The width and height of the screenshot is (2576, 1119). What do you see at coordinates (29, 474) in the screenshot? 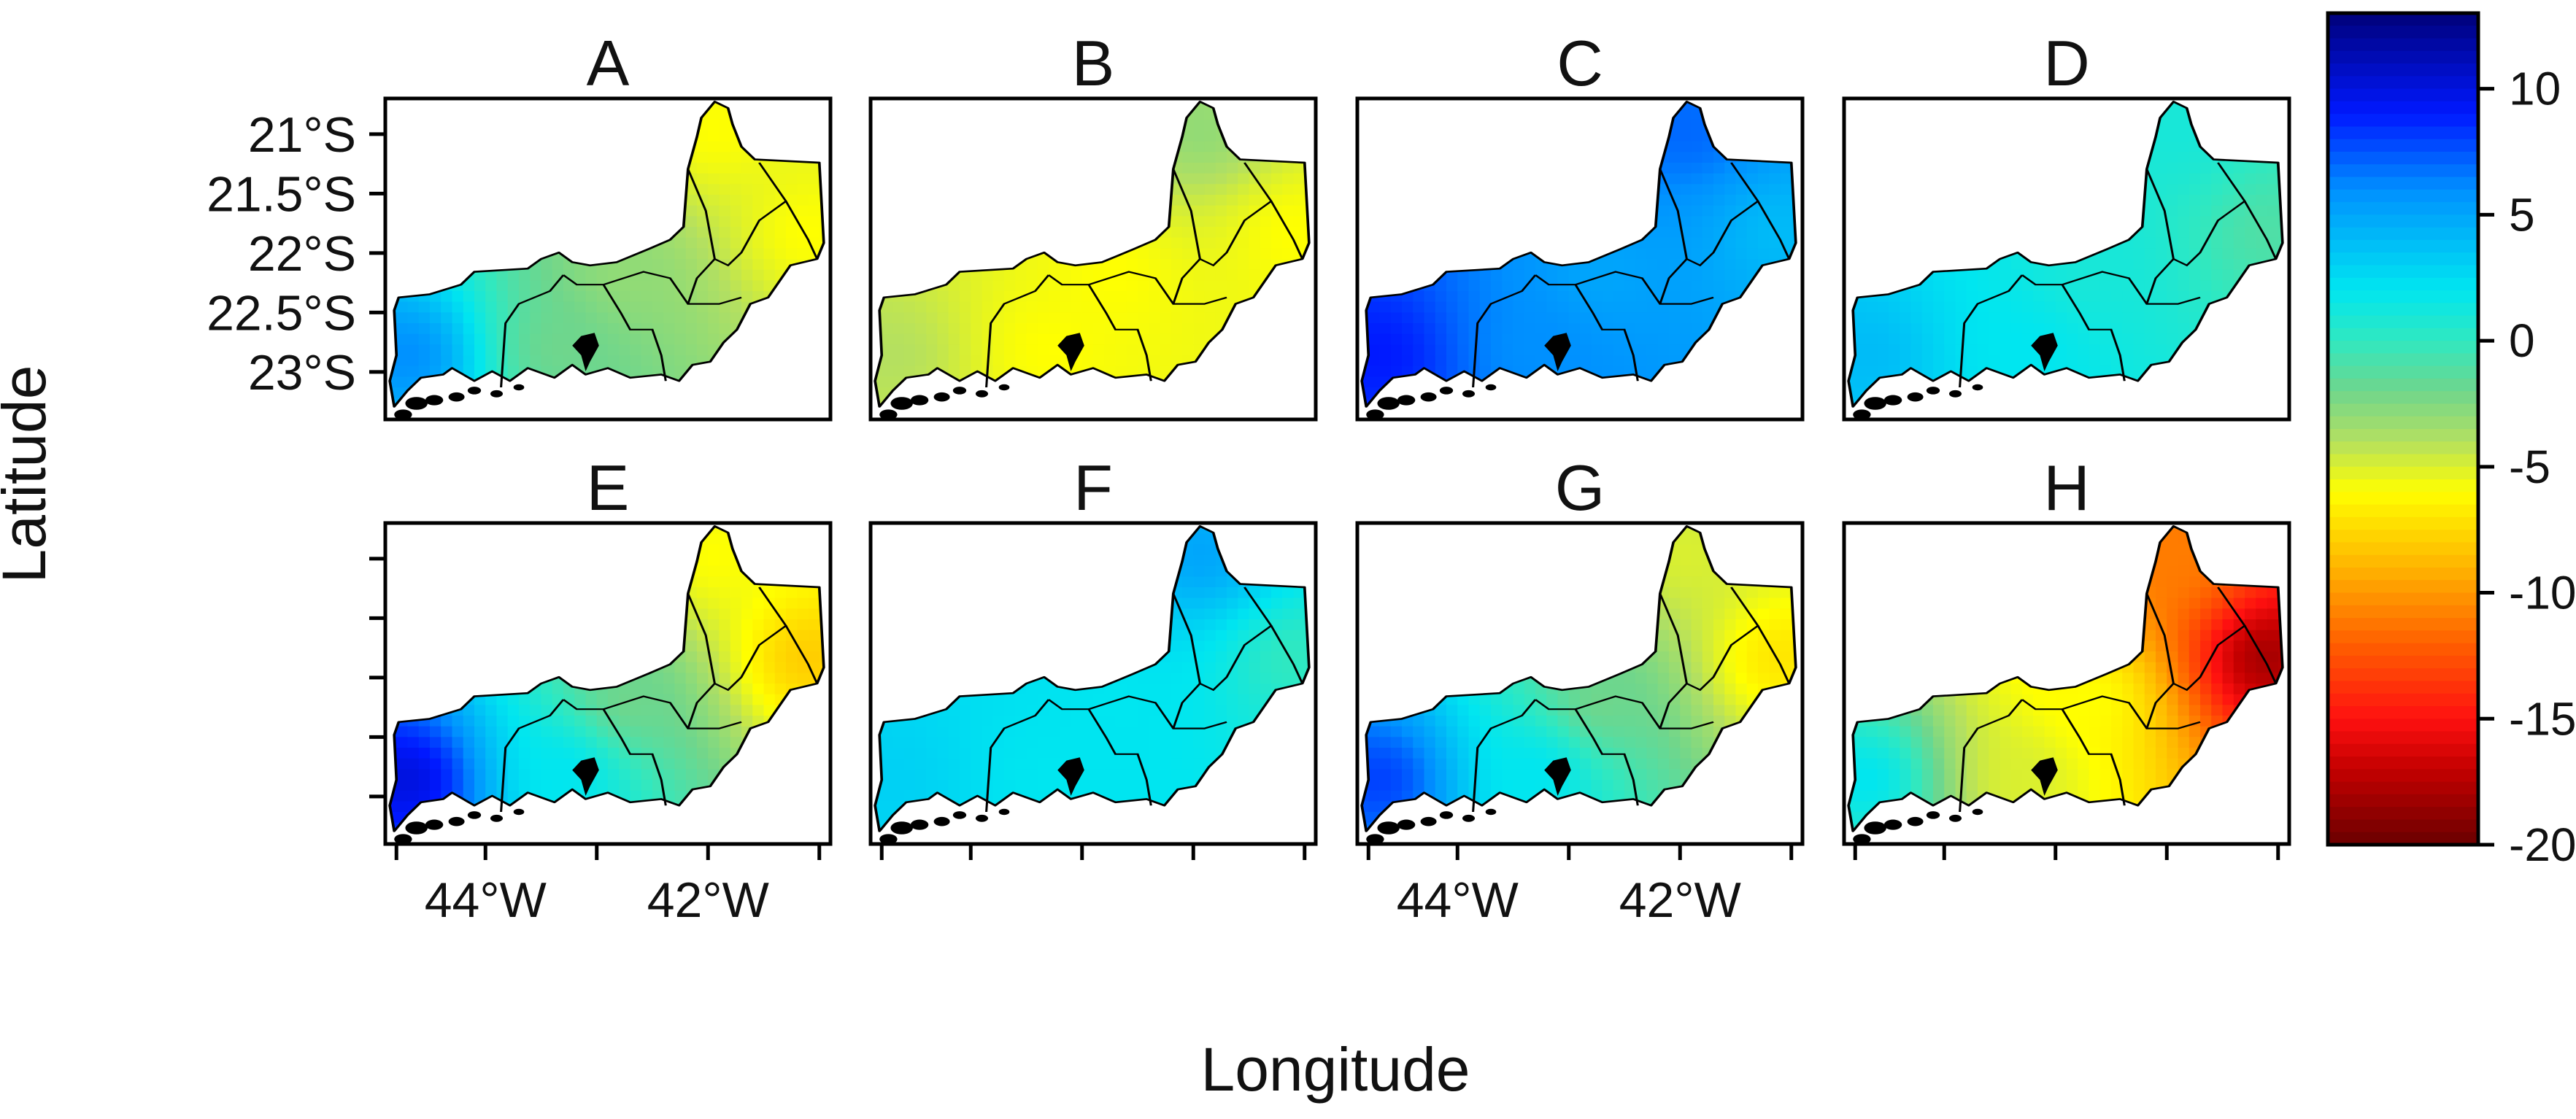
I see `y-axis-title: Latitude` at bounding box center [29, 474].